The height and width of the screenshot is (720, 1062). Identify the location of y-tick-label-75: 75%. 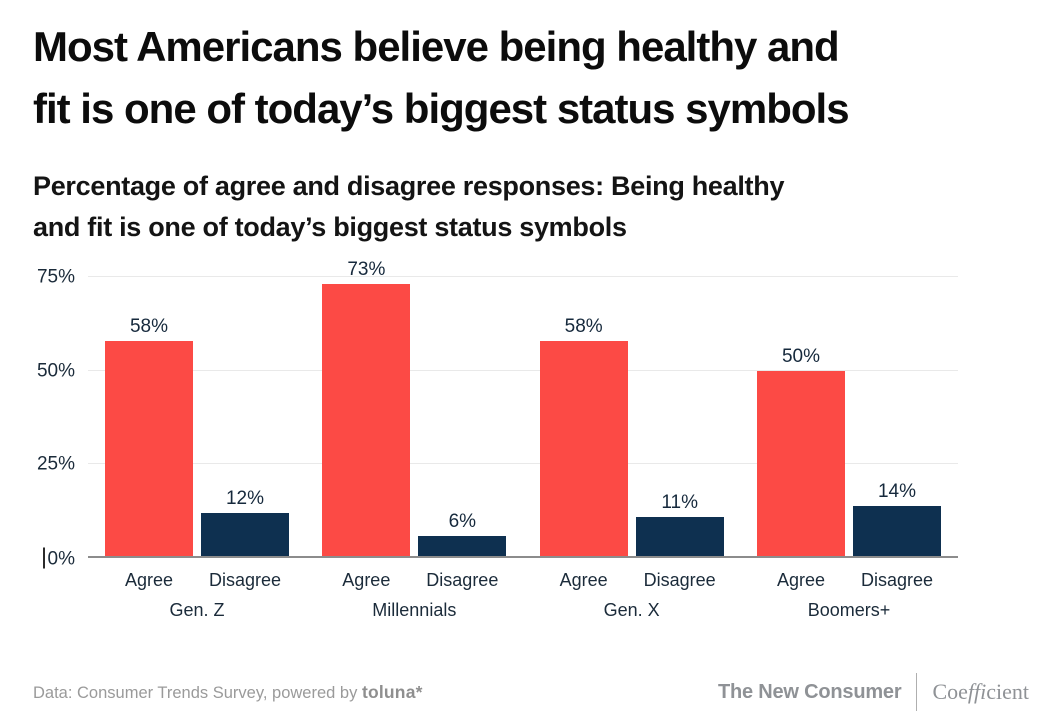
(55, 277).